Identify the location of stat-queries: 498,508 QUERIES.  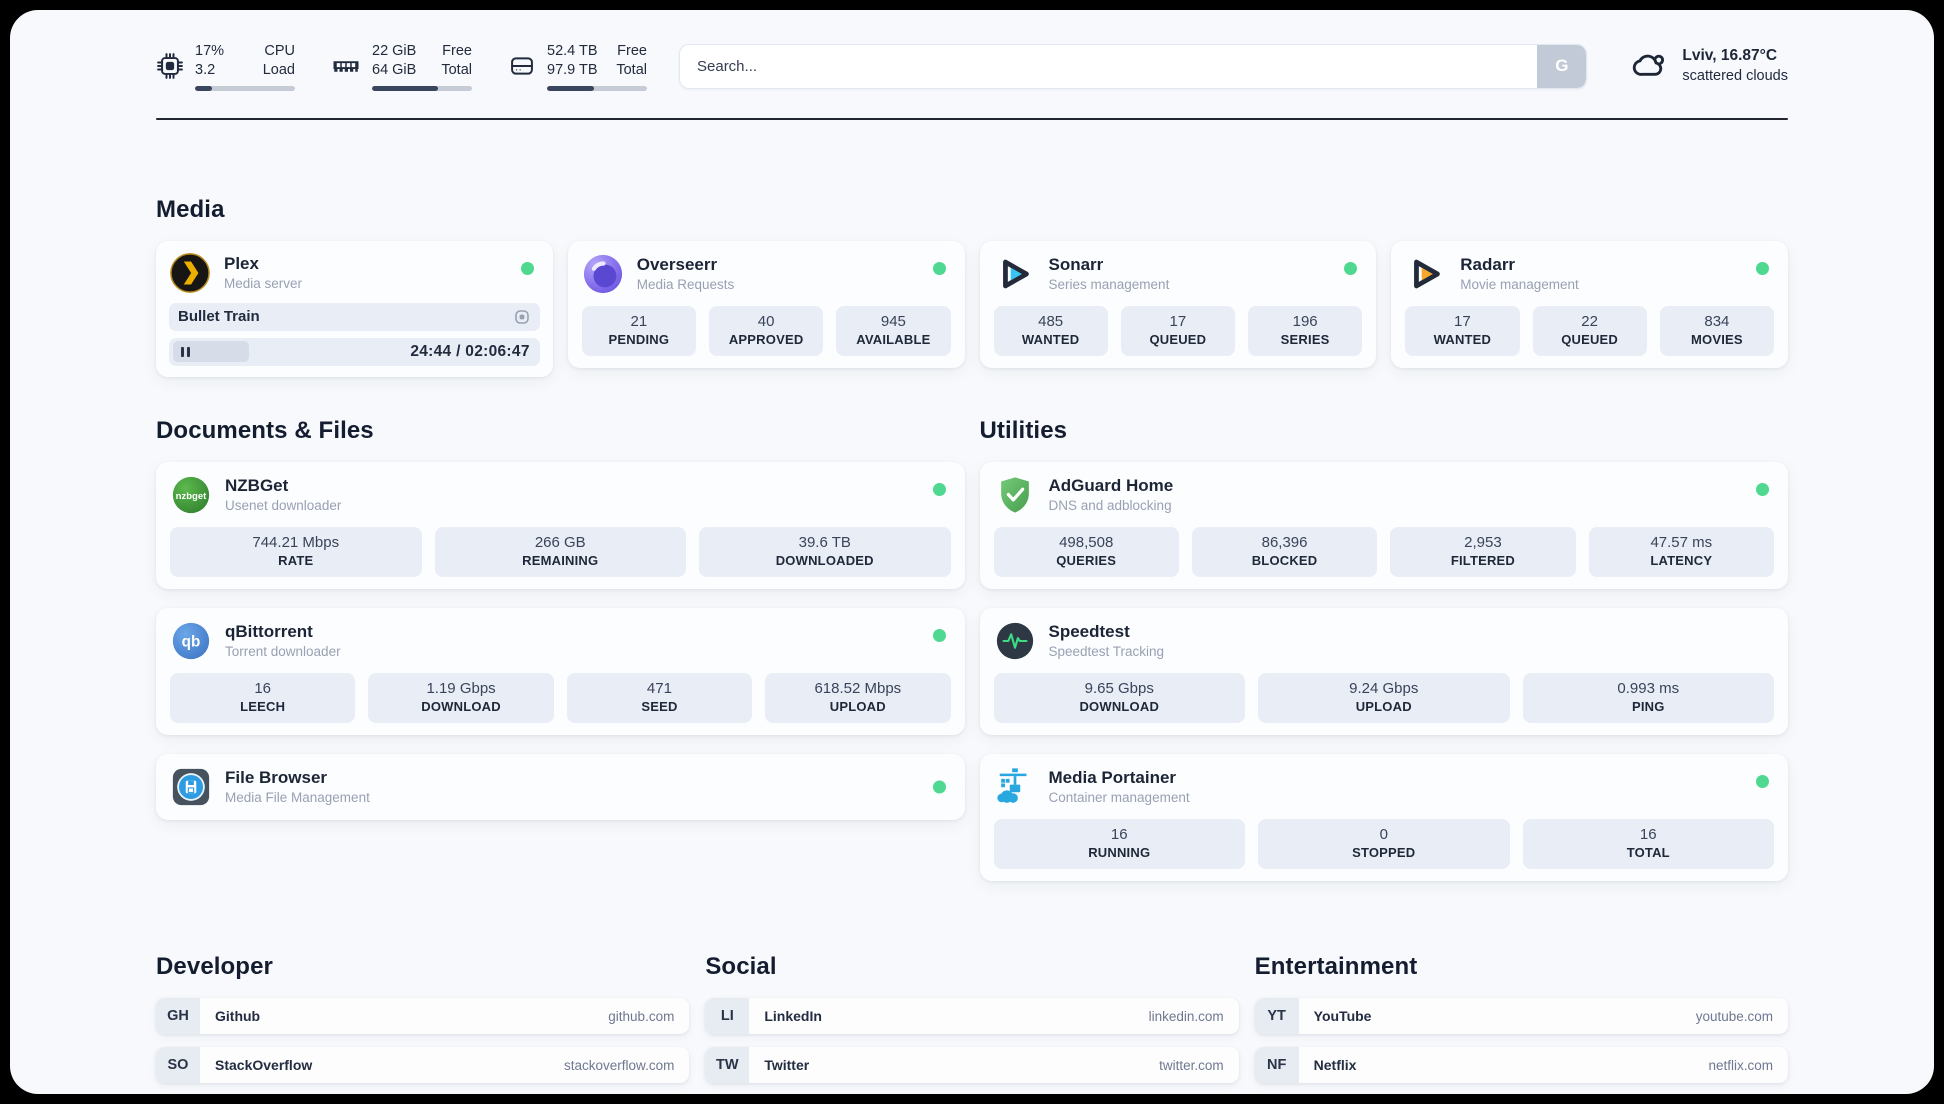
(1086, 551).